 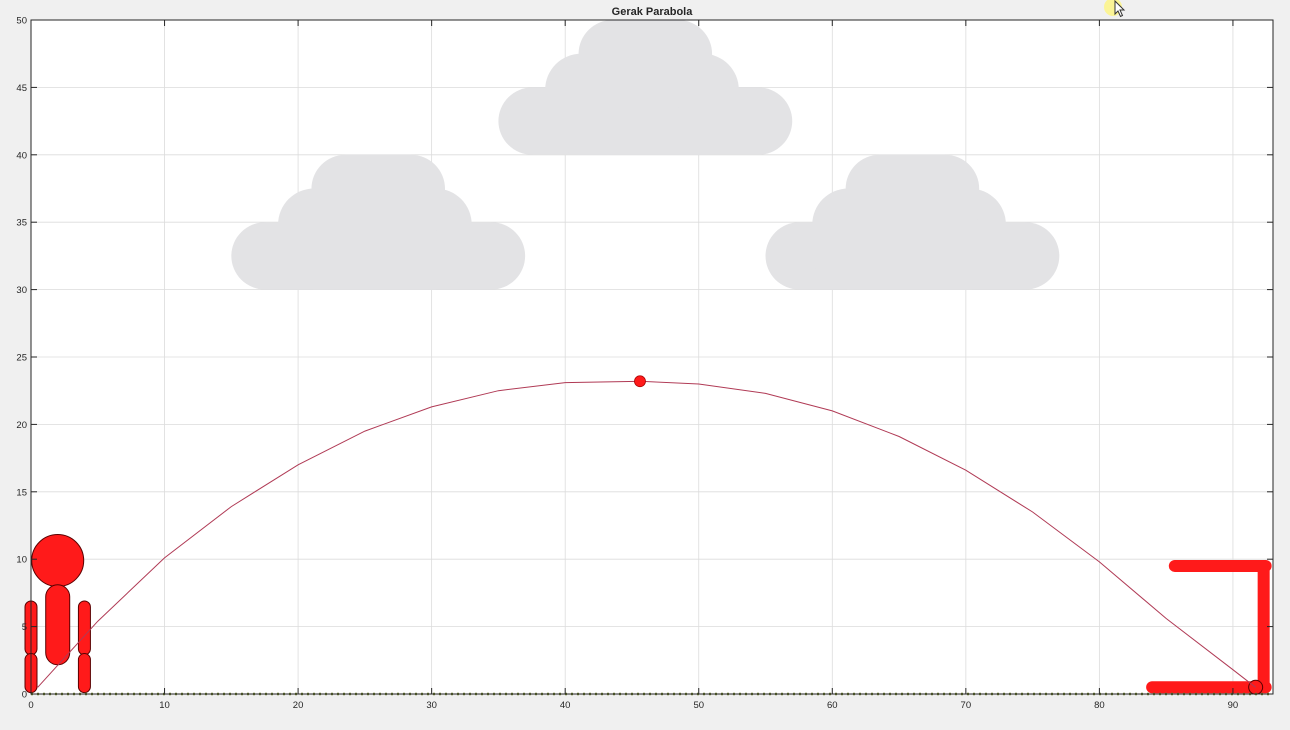 What do you see at coordinates (1220, 565) in the screenshot?
I see `basket-top-bar` at bounding box center [1220, 565].